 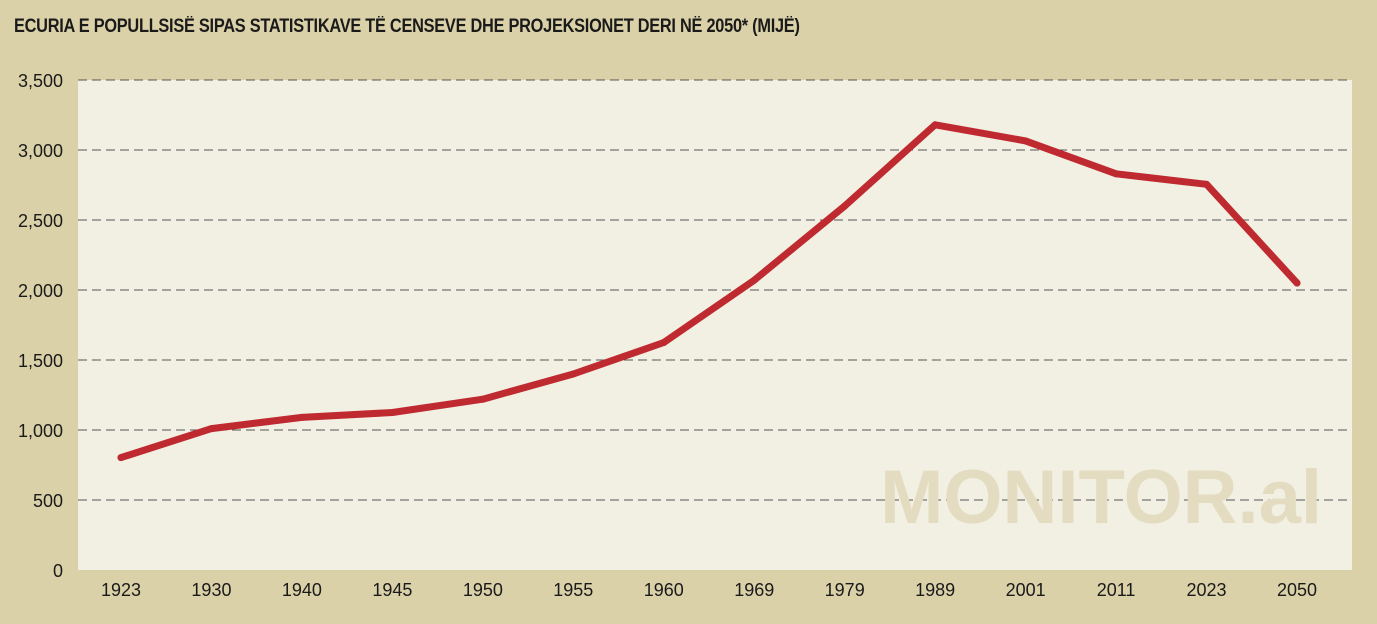 What do you see at coordinates (40, 326) in the screenshot?
I see `y-axis-ticks: 0 500 1,000 1,500 2,000 2,500 3,000 3,500` at bounding box center [40, 326].